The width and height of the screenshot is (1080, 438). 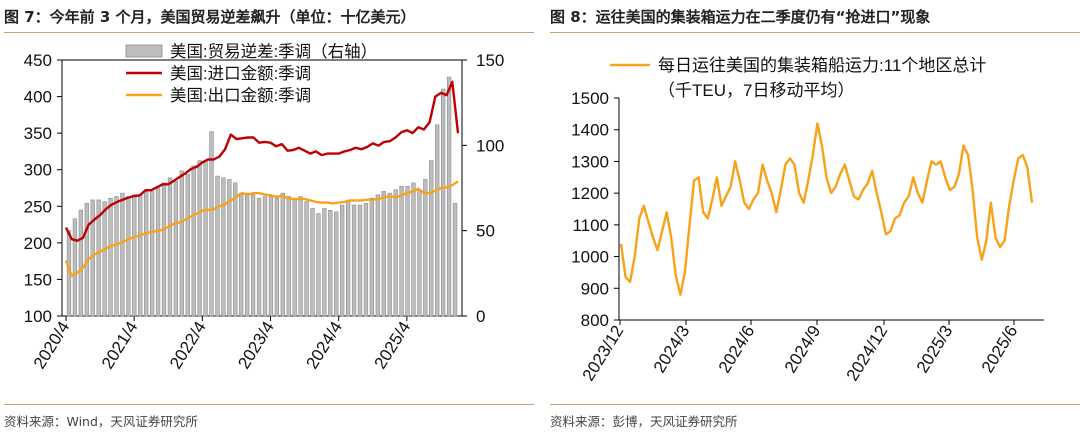 What do you see at coordinates (262, 161) in the screenshot?
I see `imports-line` at bounding box center [262, 161].